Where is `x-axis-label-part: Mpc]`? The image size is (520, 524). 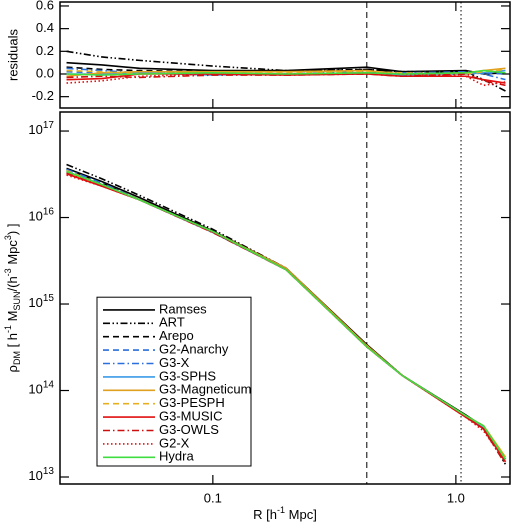 x-axis-label-part: Mpc] is located at coordinates (301, 514).